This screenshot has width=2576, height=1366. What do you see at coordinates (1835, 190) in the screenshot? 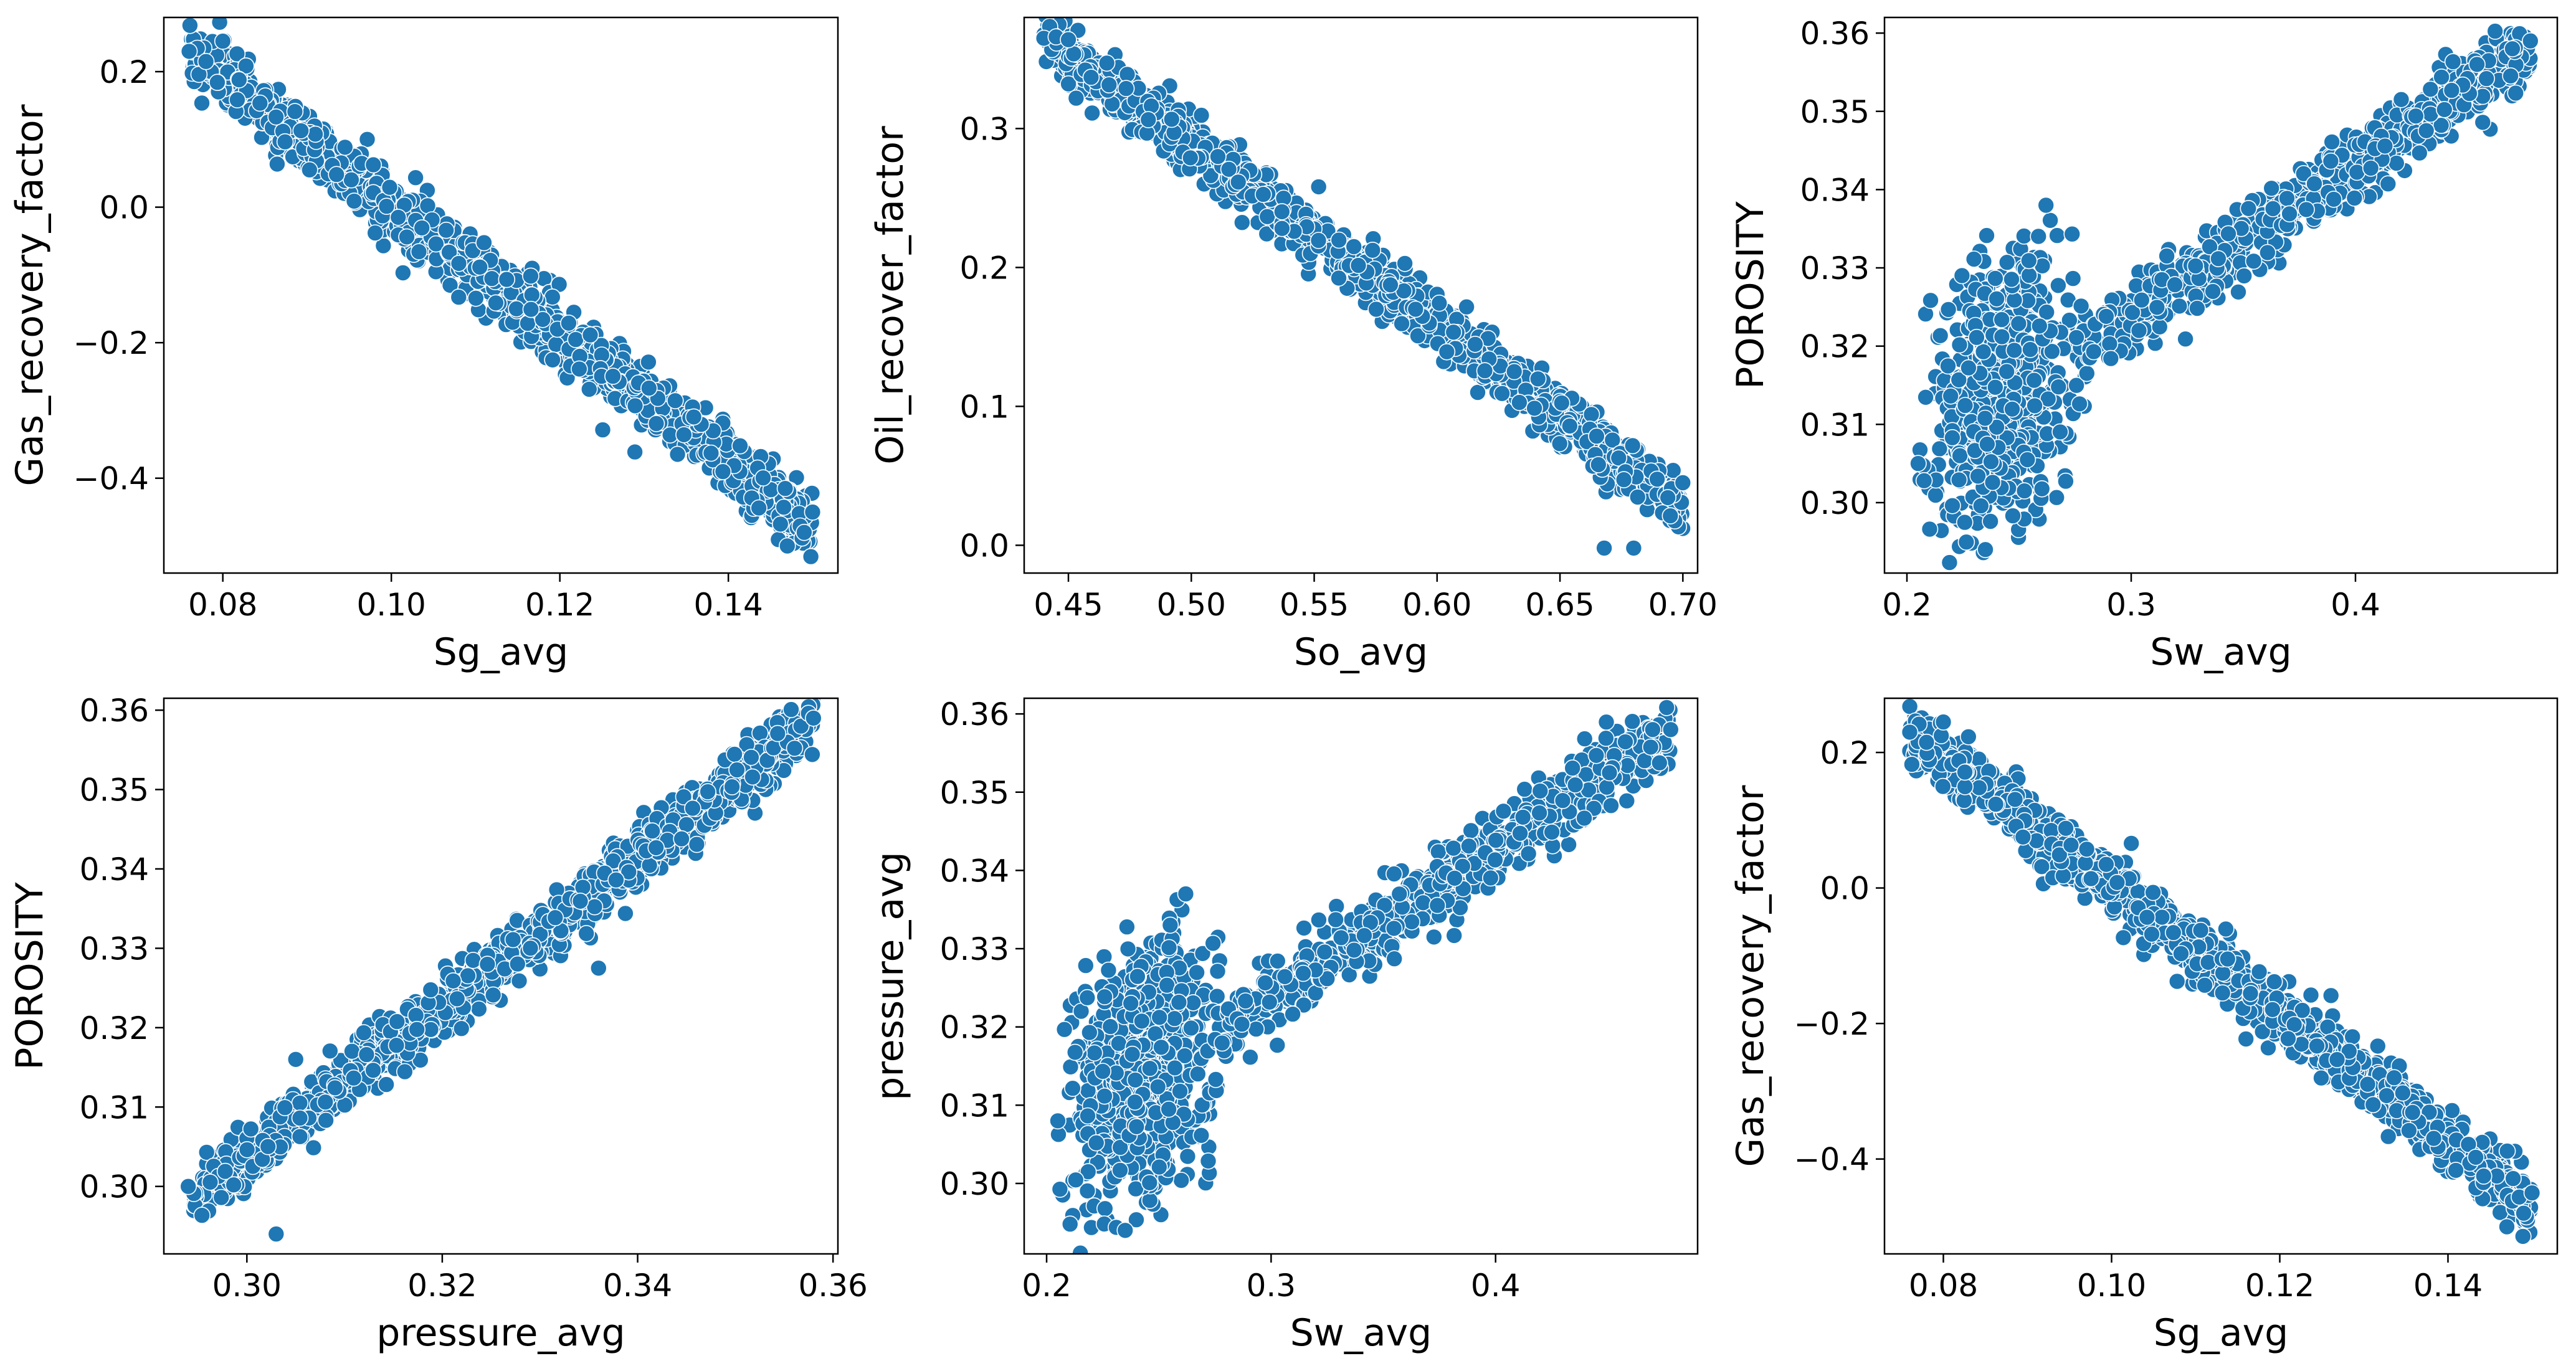
I see `y-tick-label: 0.34` at bounding box center [1835, 190].